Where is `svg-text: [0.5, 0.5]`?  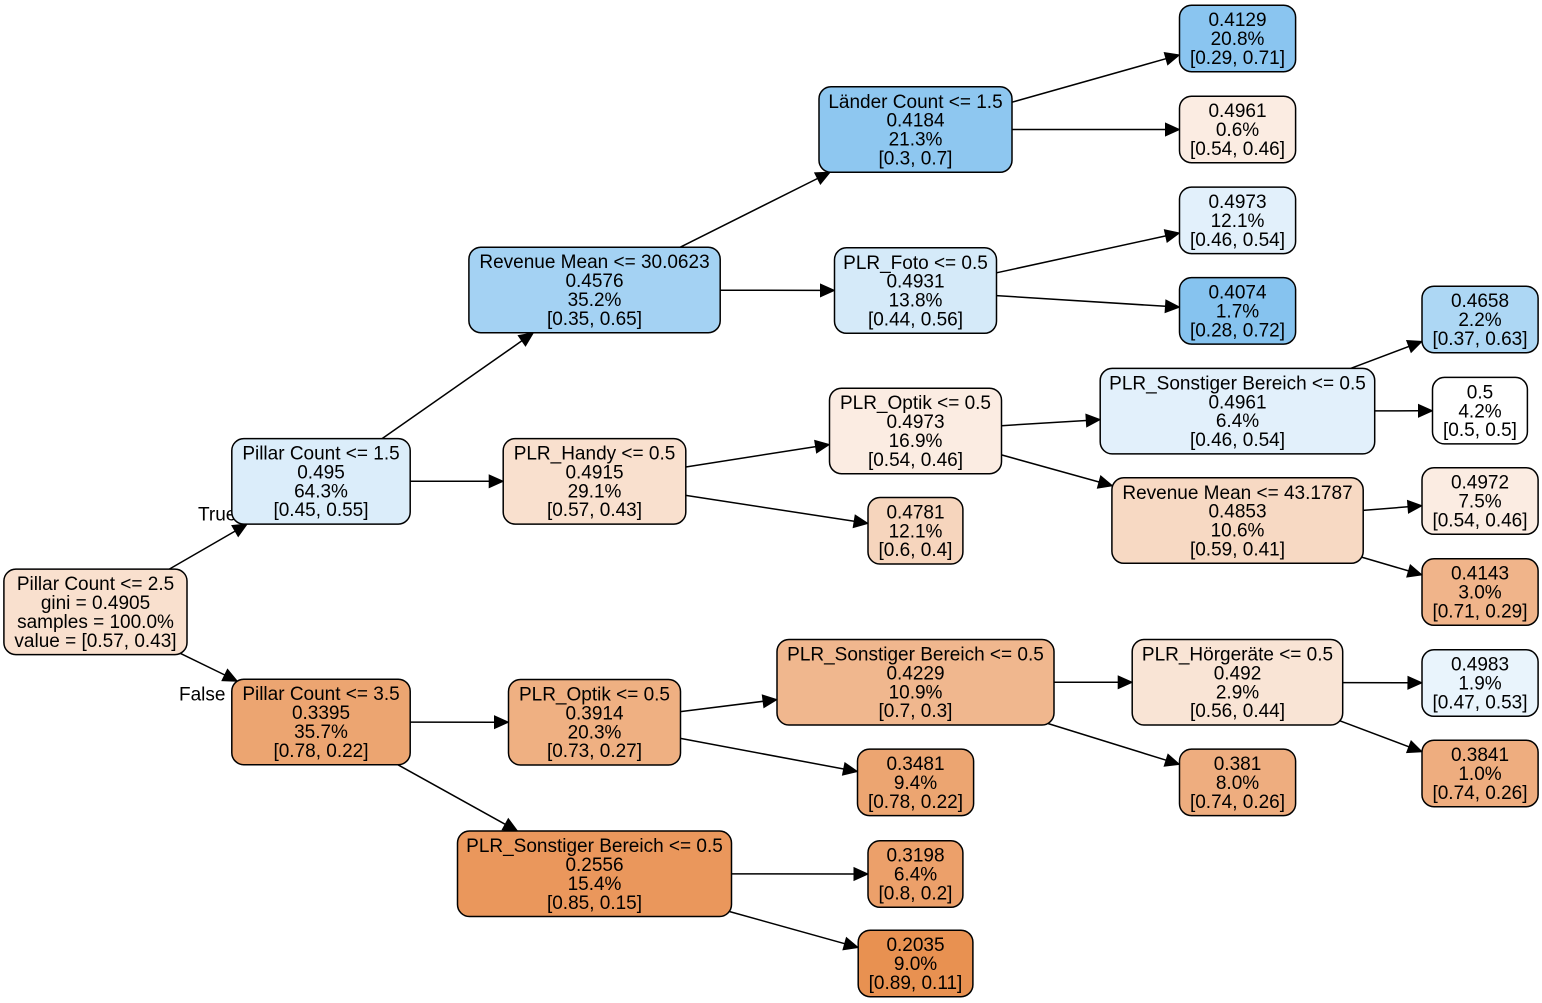 svg-text: [0.5, 0.5] is located at coordinates (1480, 430).